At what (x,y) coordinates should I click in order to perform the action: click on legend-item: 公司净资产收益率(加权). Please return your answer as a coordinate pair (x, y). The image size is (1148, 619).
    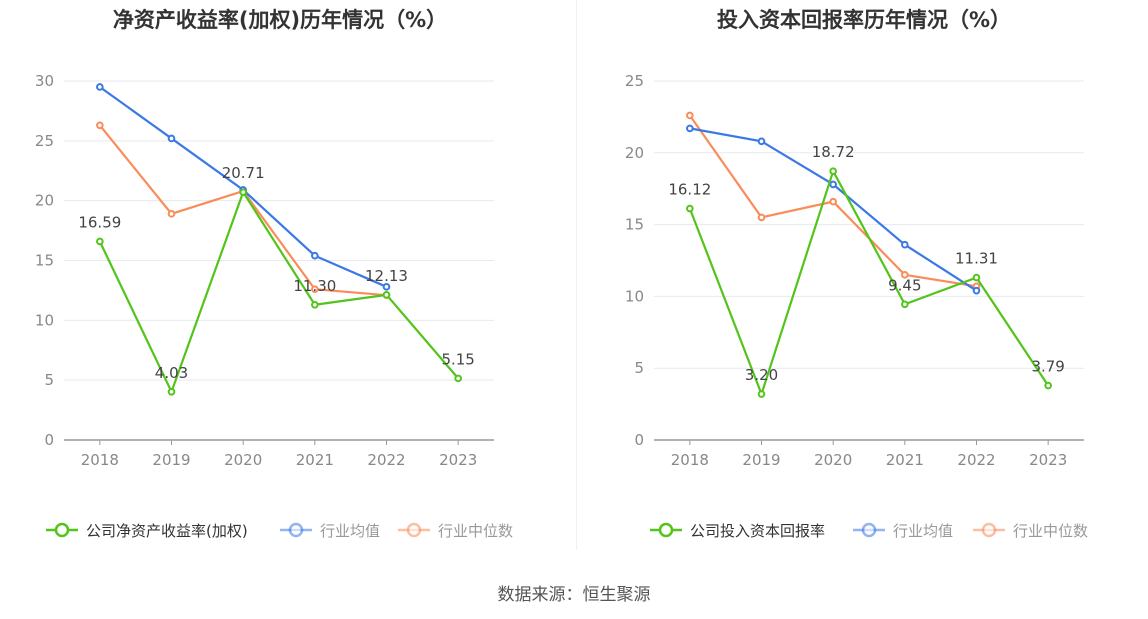
    Looking at the image, I should click on (167, 531).